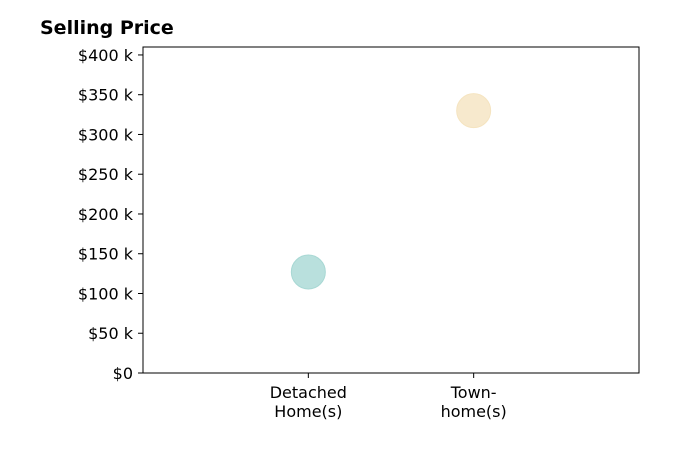 Image resolution: width=679 pixels, height=462 pixels. Describe the element at coordinates (308, 392) in the screenshot. I see `x-tick-label-line: Detached` at that location.